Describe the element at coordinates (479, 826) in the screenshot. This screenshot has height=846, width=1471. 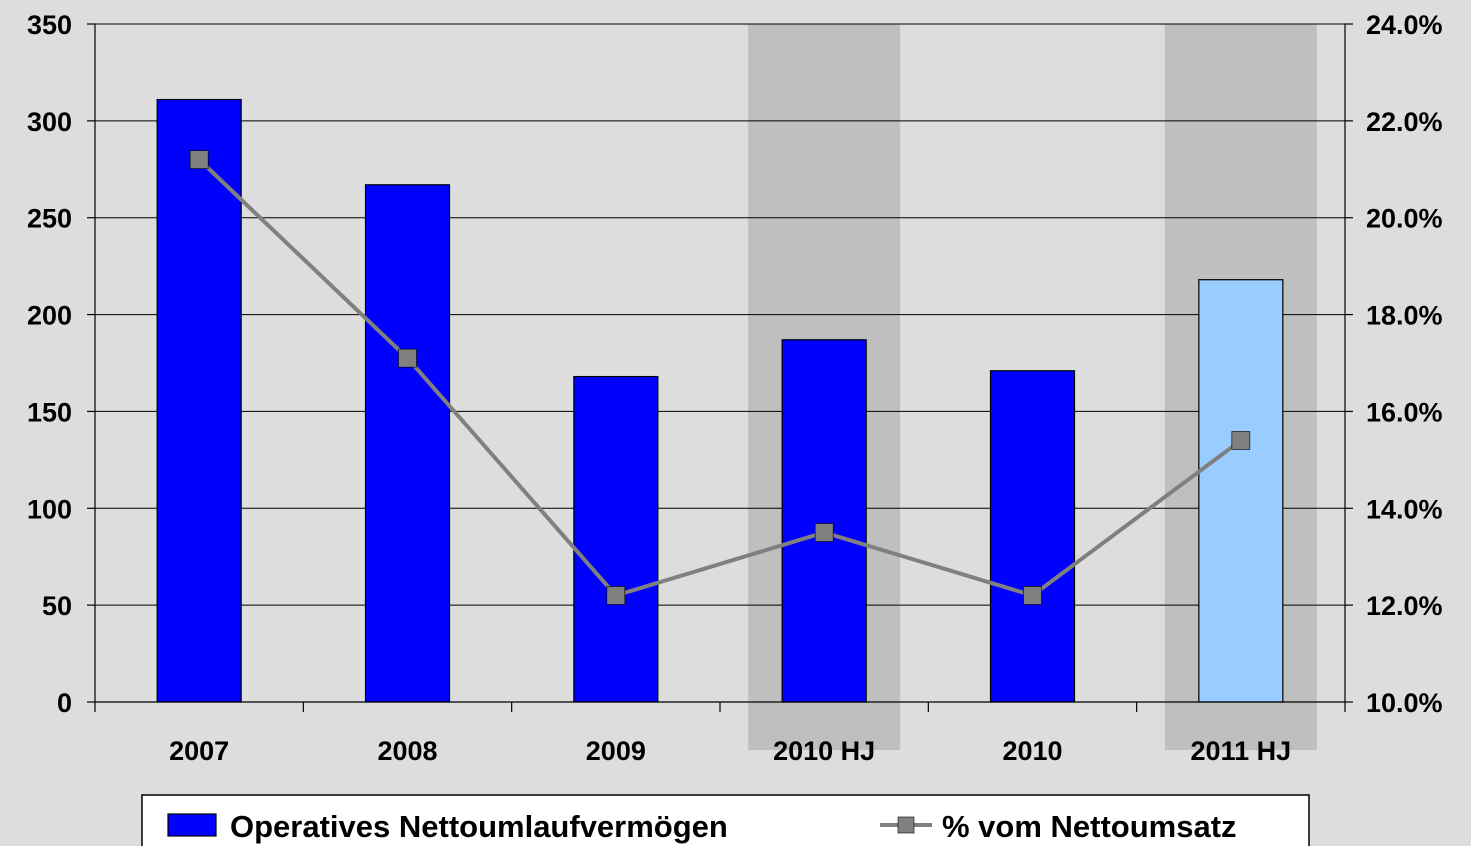
I see `legend-label-bars: Operatives Nettoumlaufvermögen` at that location.